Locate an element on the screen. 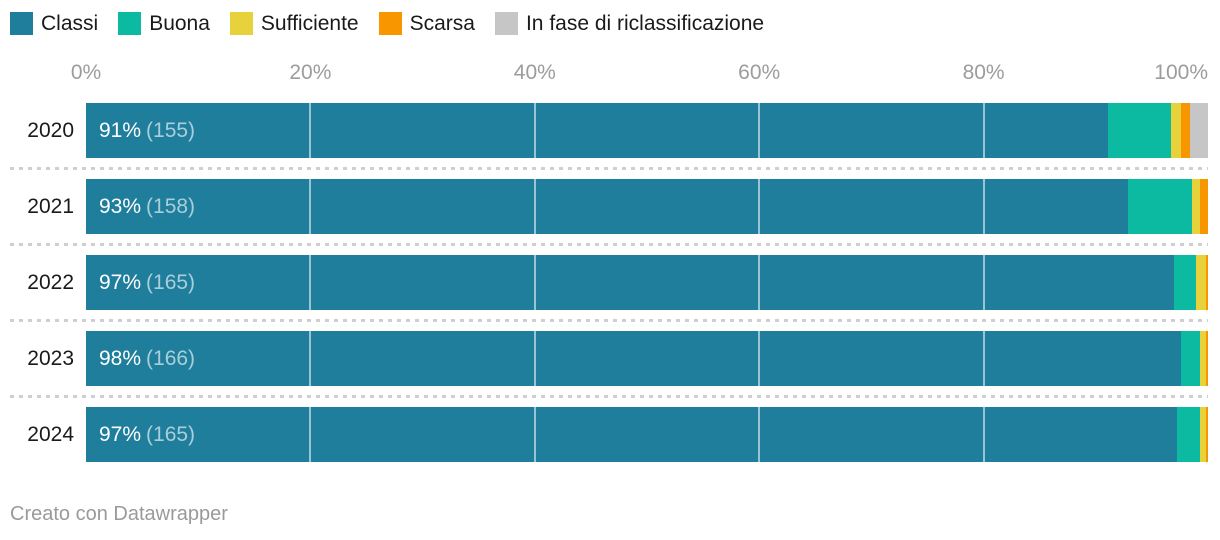 This screenshot has width=1220, height=540. legend-swatch-scarsa is located at coordinates (390, 23).